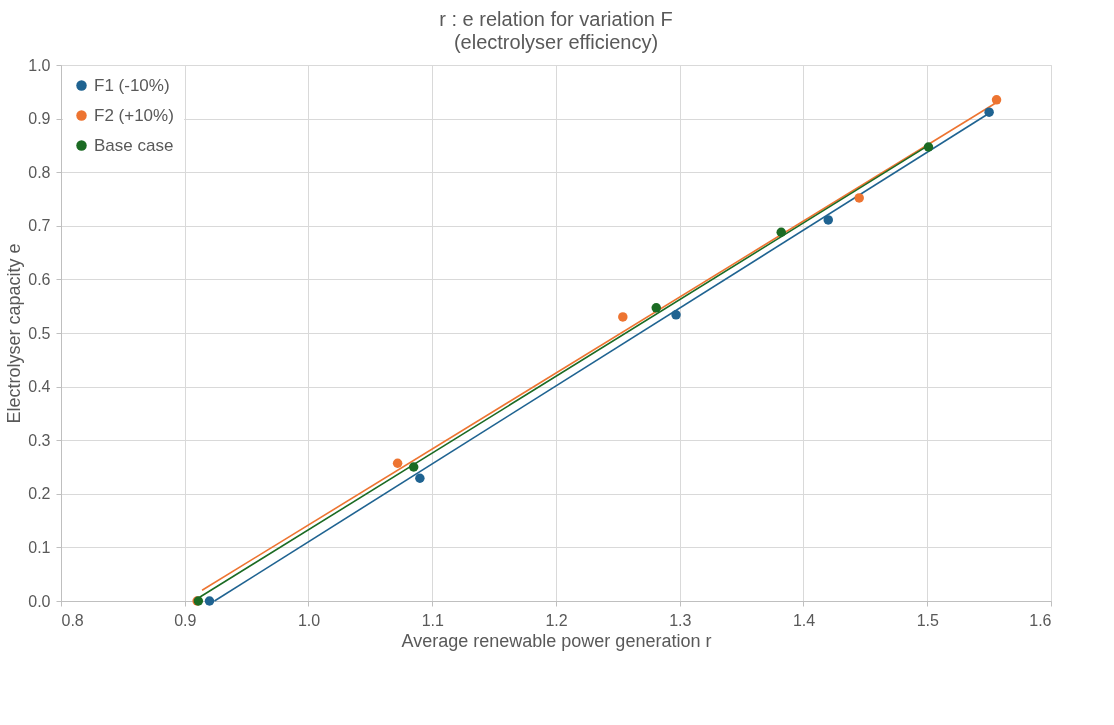 The width and height of the screenshot is (1114, 725). What do you see at coordinates (39, 172) in the screenshot?
I see `y-tick-label: 0.8` at bounding box center [39, 172].